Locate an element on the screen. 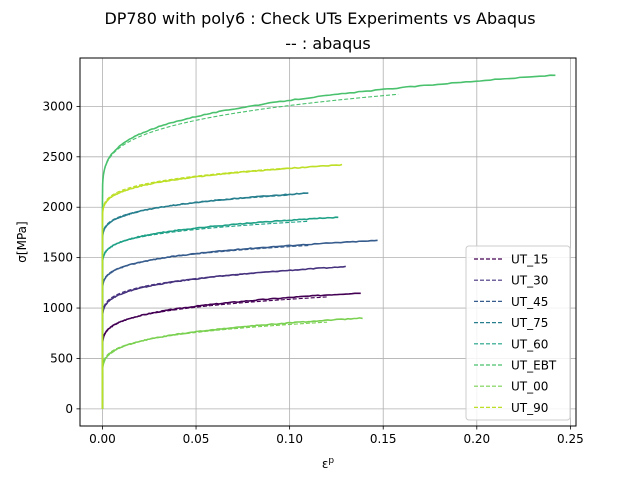 Image resolution: width=640 pixels, height=480 pixels. x-tick-label: 0.00 is located at coordinates (102, 439).